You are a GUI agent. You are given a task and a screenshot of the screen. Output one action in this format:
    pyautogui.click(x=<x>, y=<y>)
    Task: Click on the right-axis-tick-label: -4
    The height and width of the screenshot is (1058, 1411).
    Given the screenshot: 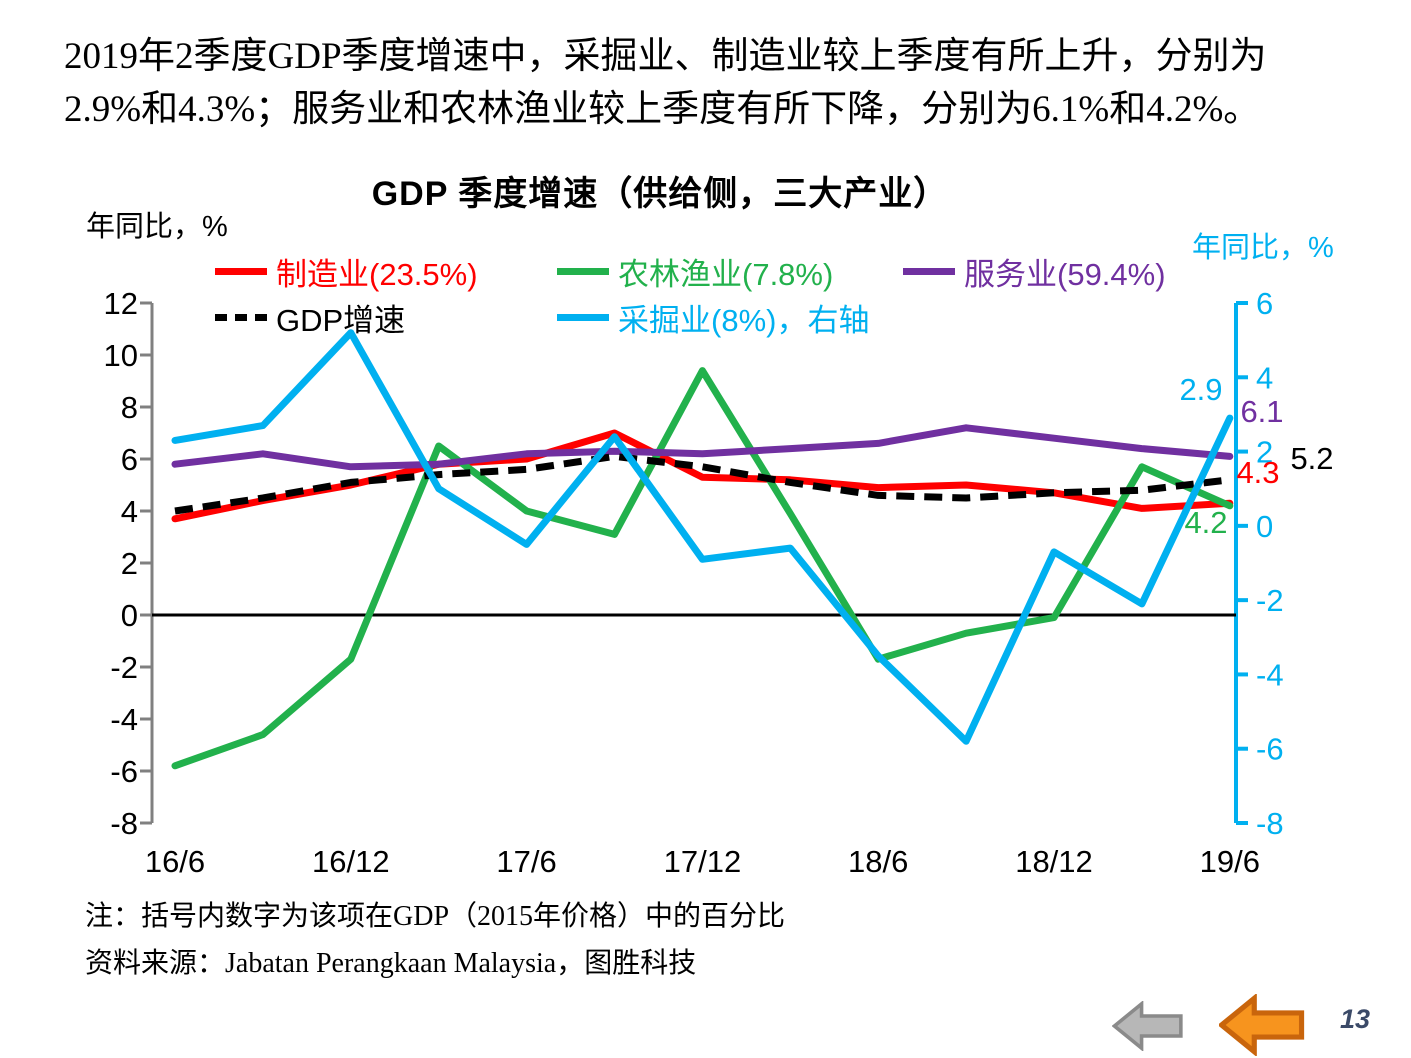 What is the action you would take?
    pyautogui.click(x=1270, y=674)
    